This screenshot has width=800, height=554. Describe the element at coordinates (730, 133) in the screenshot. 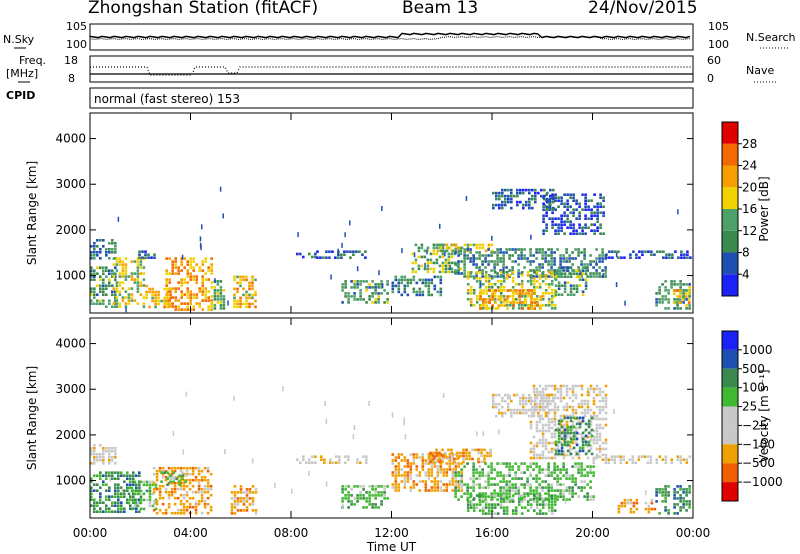

I see `power-colorbar-segment` at that location.